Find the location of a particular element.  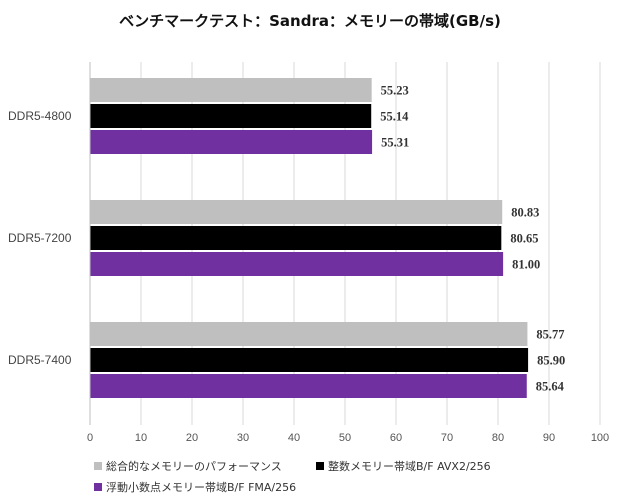

chart-title: ベンチマークテスト：Sandra：メモリーの帯域(GB/s) is located at coordinates (310, 21).